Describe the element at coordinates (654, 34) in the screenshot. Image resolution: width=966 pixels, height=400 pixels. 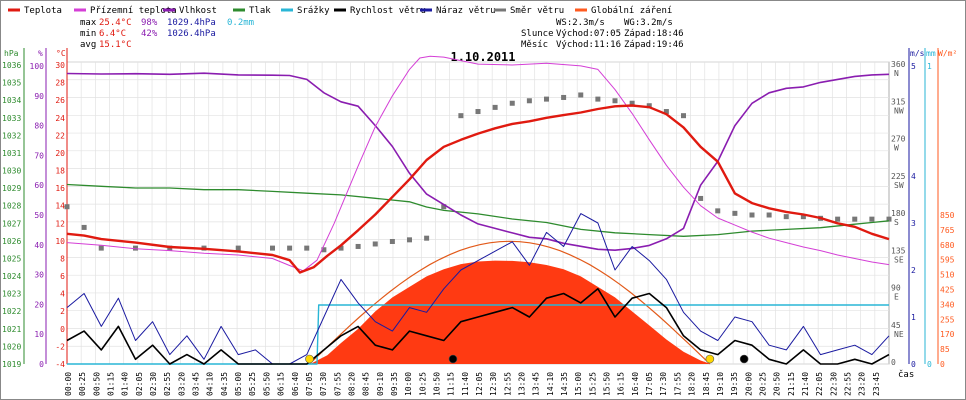
I see `info-4: Západ:18:46` at that location.